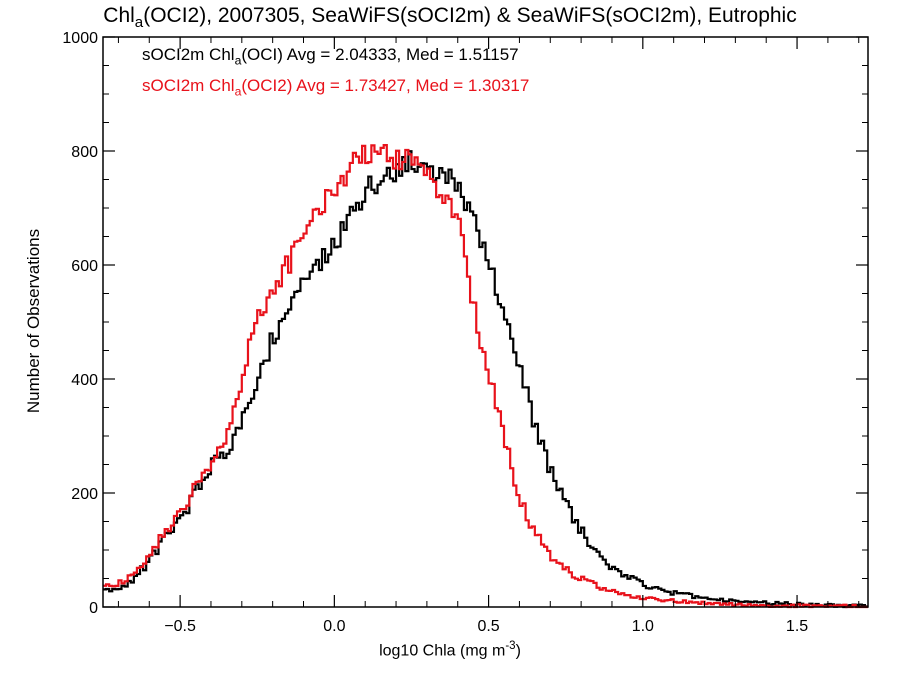  I want to click on y-tick-label: 0, so click(93, 608).